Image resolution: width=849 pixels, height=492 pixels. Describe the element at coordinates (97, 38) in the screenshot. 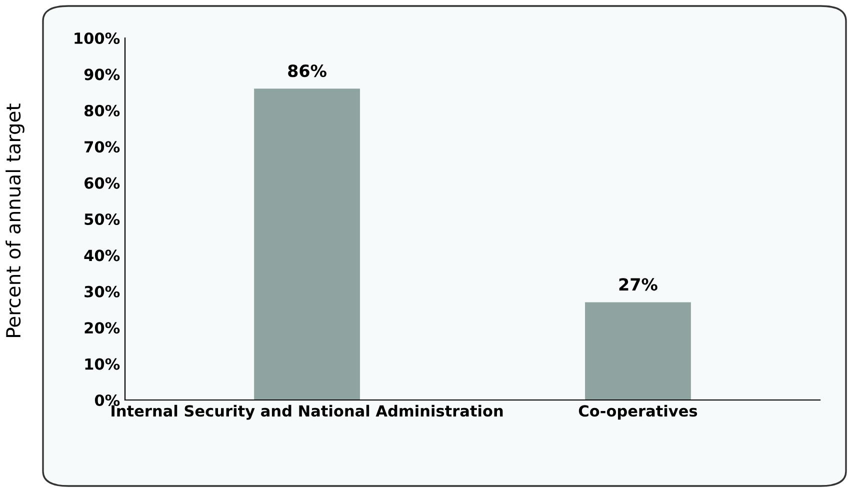

I see `y-tick-label: 100%` at that location.